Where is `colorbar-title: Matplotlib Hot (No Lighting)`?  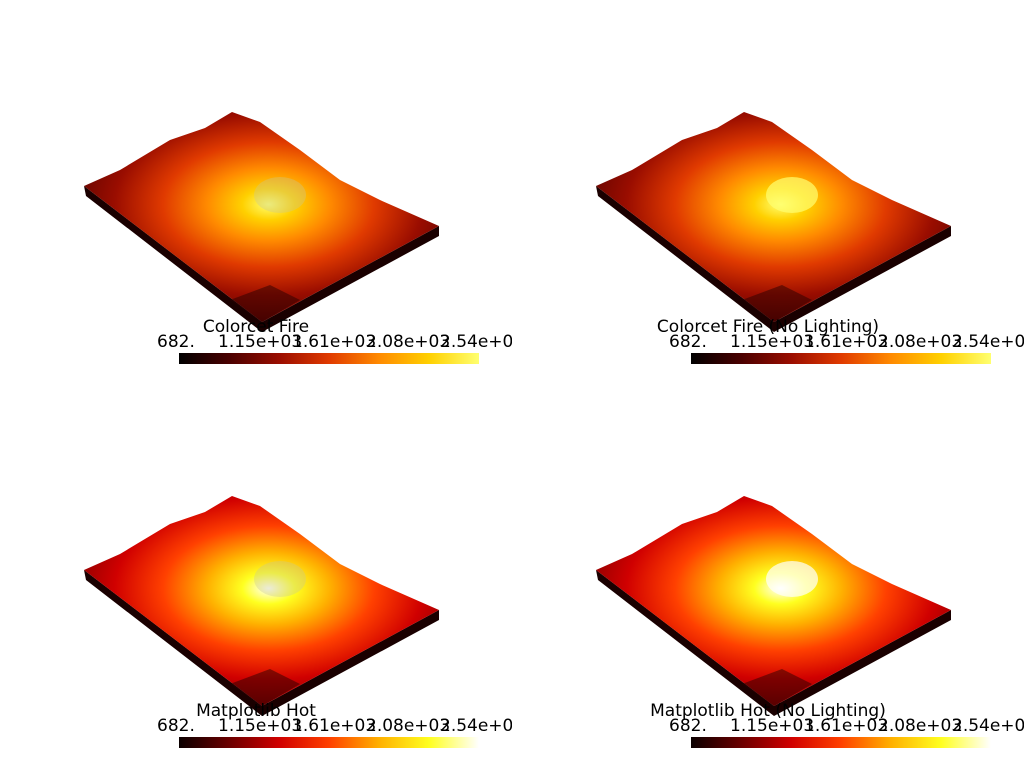
colorbar-title: Matplotlib Hot (No Lighting) is located at coordinates (768, 711).